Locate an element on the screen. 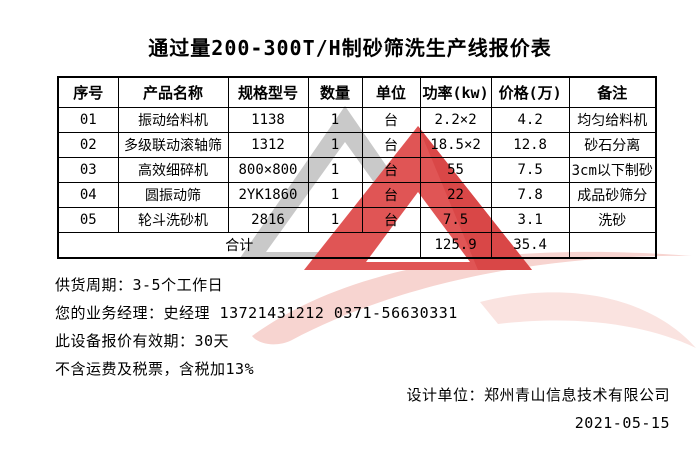 The width and height of the screenshot is (700, 455). note-tax-freight: 不含运费及税票，含税加13% is located at coordinates (155, 369).